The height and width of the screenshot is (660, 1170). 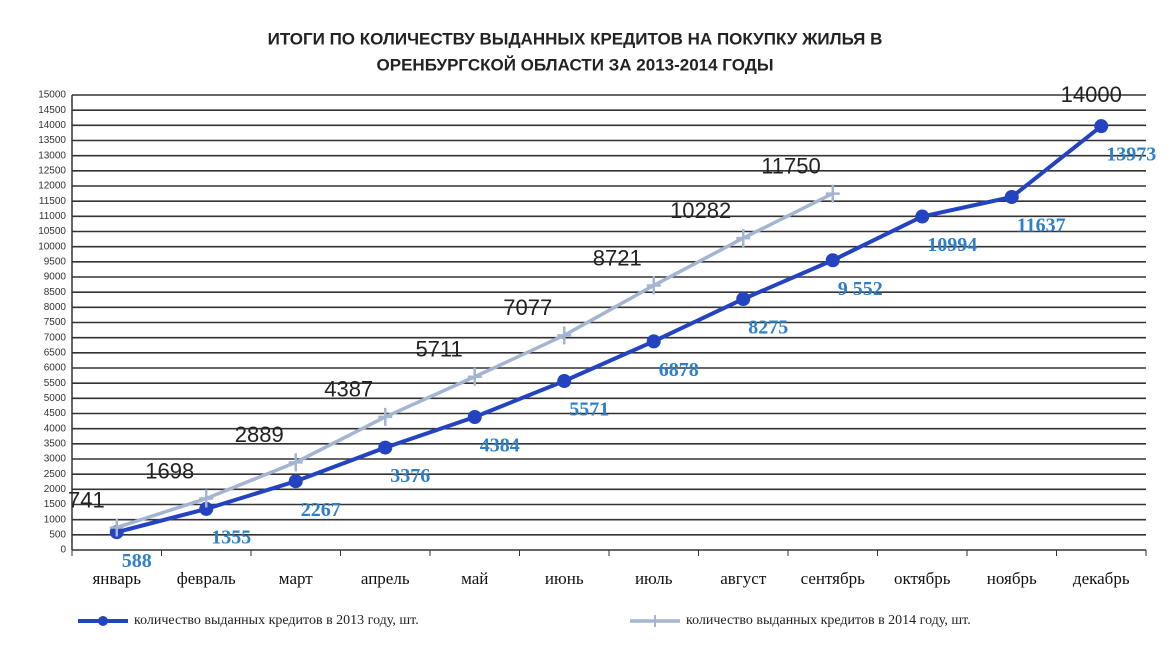 I want to click on data-label: 5571, so click(x=589, y=410).